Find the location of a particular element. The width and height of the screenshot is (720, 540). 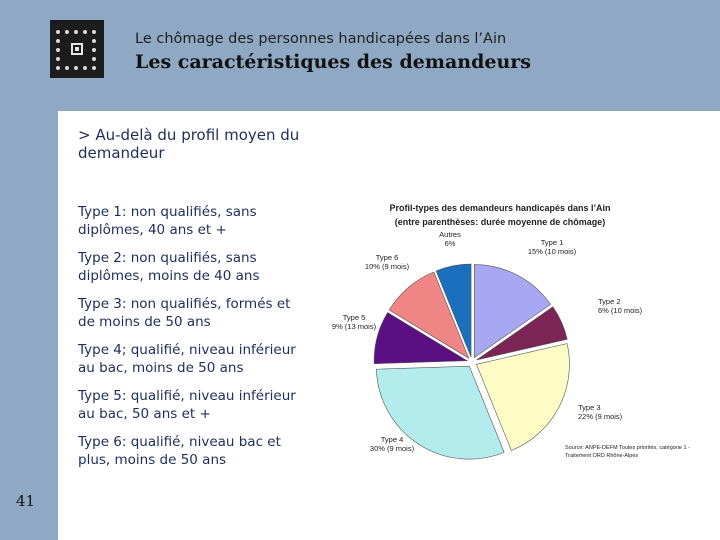

slice-value-label: 6% is located at coordinates (450, 243).